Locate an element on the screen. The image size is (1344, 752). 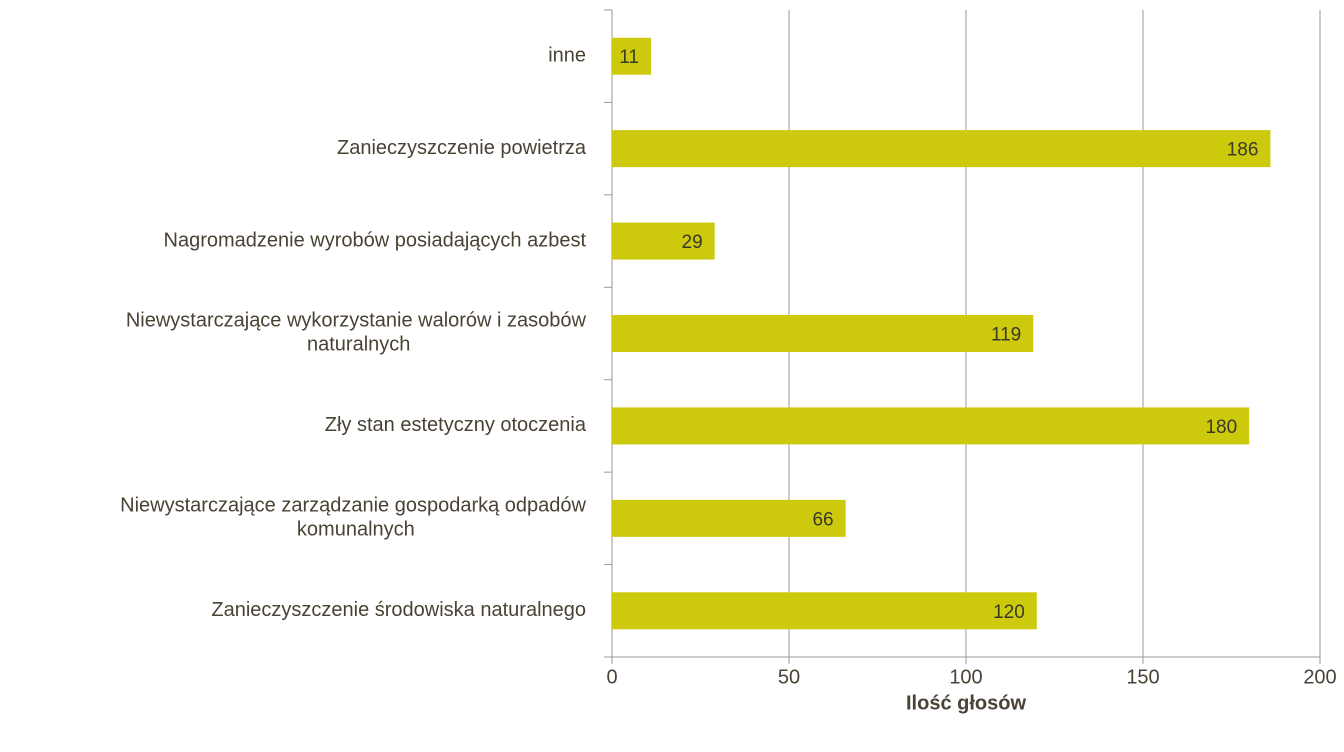
x-tick-label: 50 is located at coordinates (789, 677).